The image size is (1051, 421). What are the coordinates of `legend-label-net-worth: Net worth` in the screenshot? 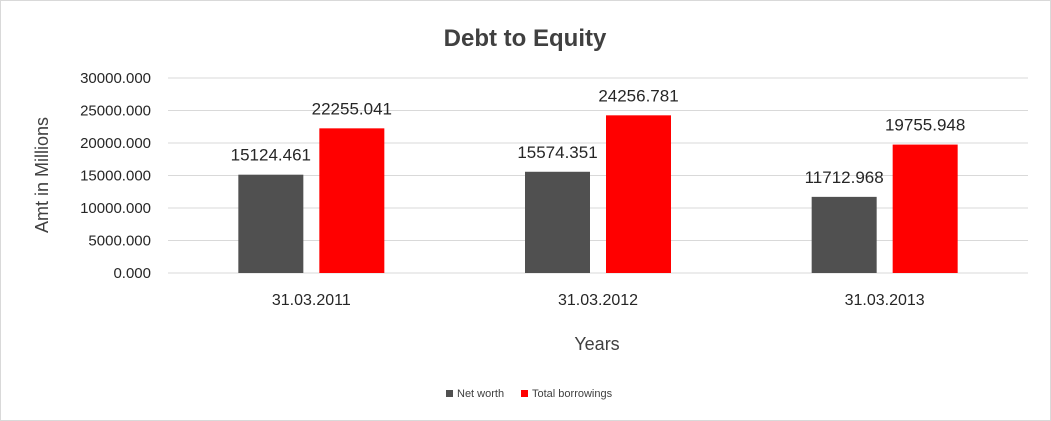 It's located at (480, 394).